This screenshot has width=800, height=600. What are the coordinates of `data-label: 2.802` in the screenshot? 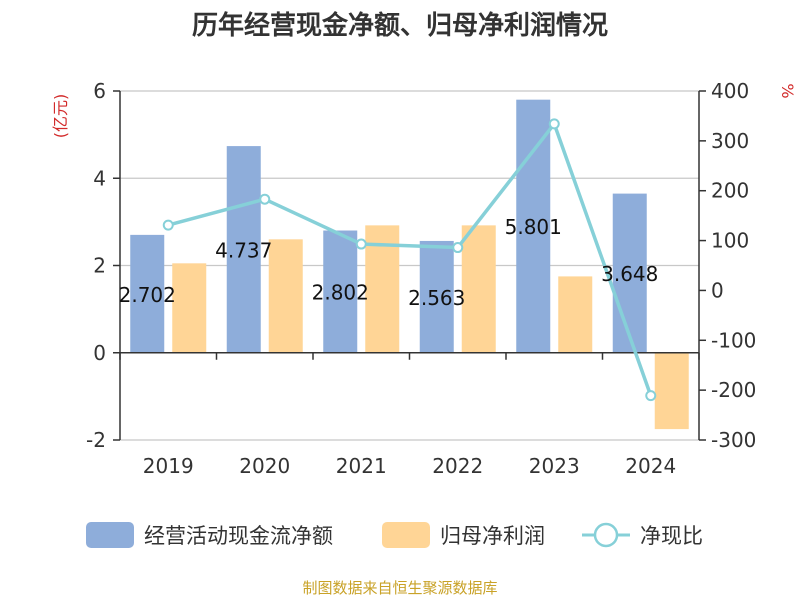 It's located at (340, 293).